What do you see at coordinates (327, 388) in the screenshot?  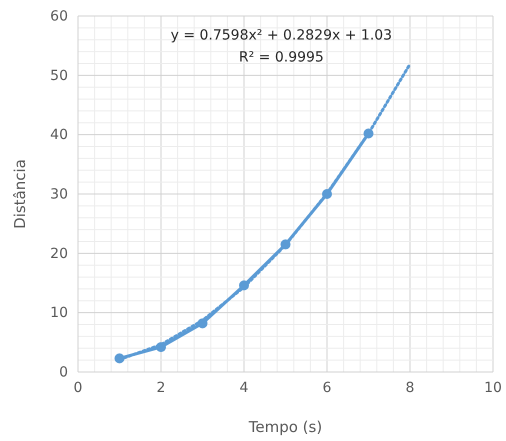 I see `x-tick-label: 6` at bounding box center [327, 388].